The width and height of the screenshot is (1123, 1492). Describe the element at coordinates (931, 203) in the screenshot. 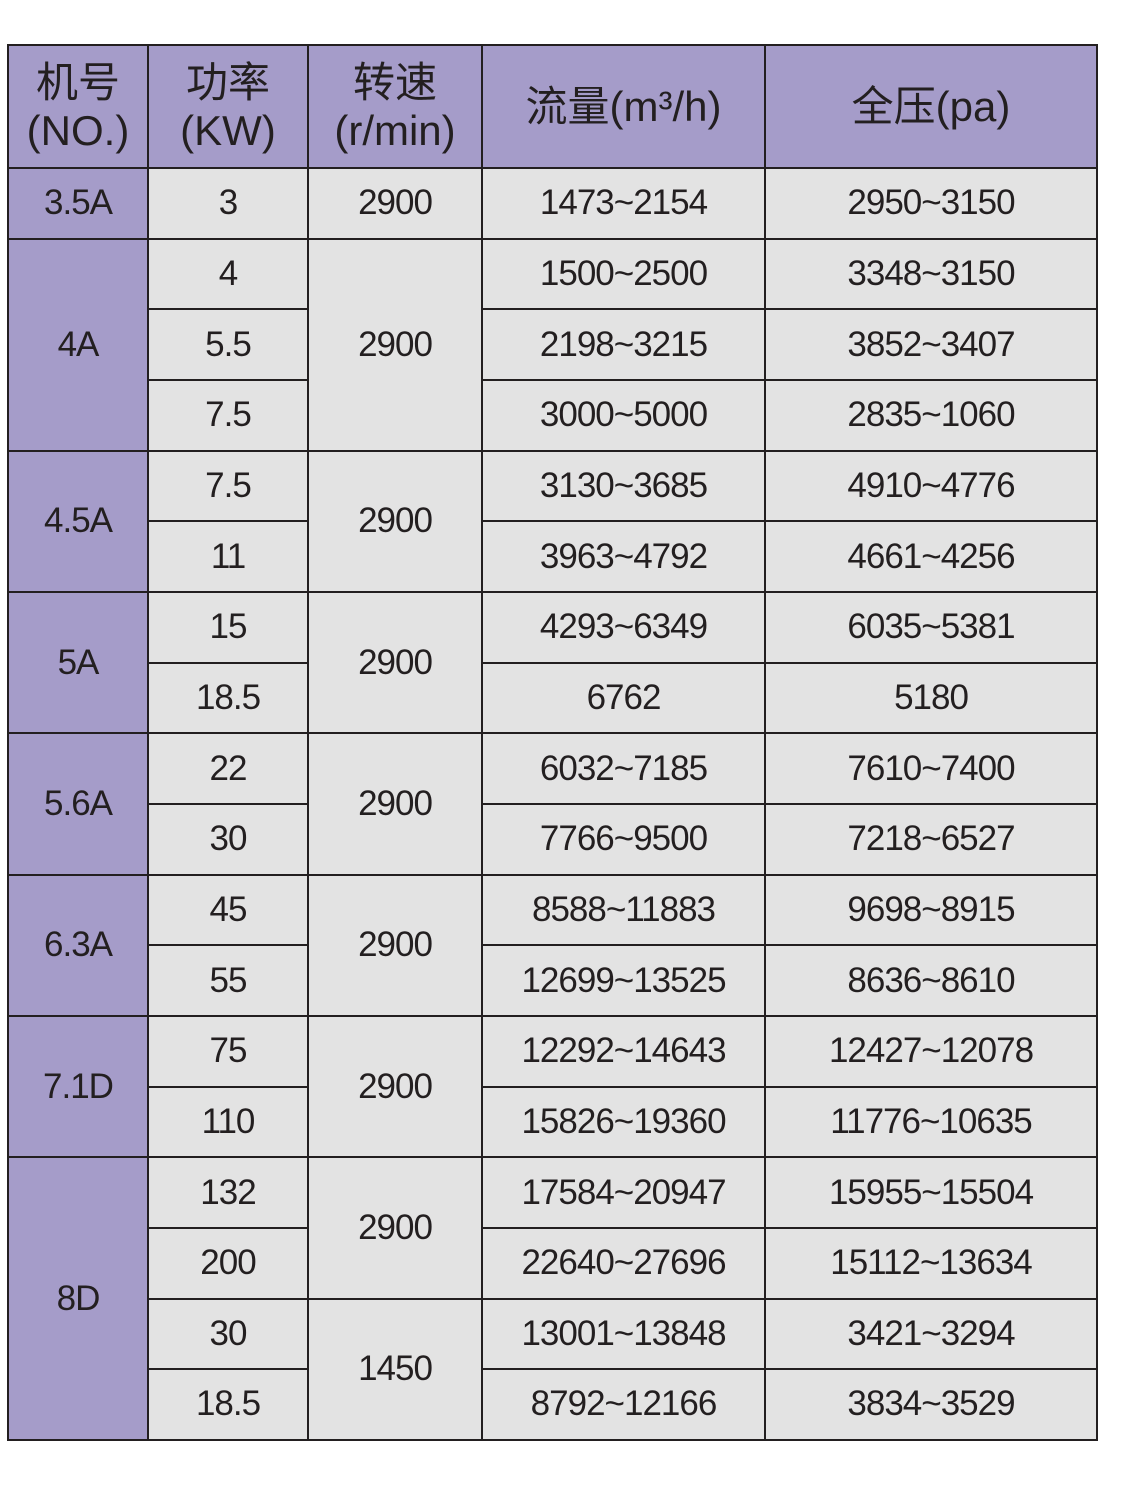

I see `pressure-cell: 2950~3150` at that location.